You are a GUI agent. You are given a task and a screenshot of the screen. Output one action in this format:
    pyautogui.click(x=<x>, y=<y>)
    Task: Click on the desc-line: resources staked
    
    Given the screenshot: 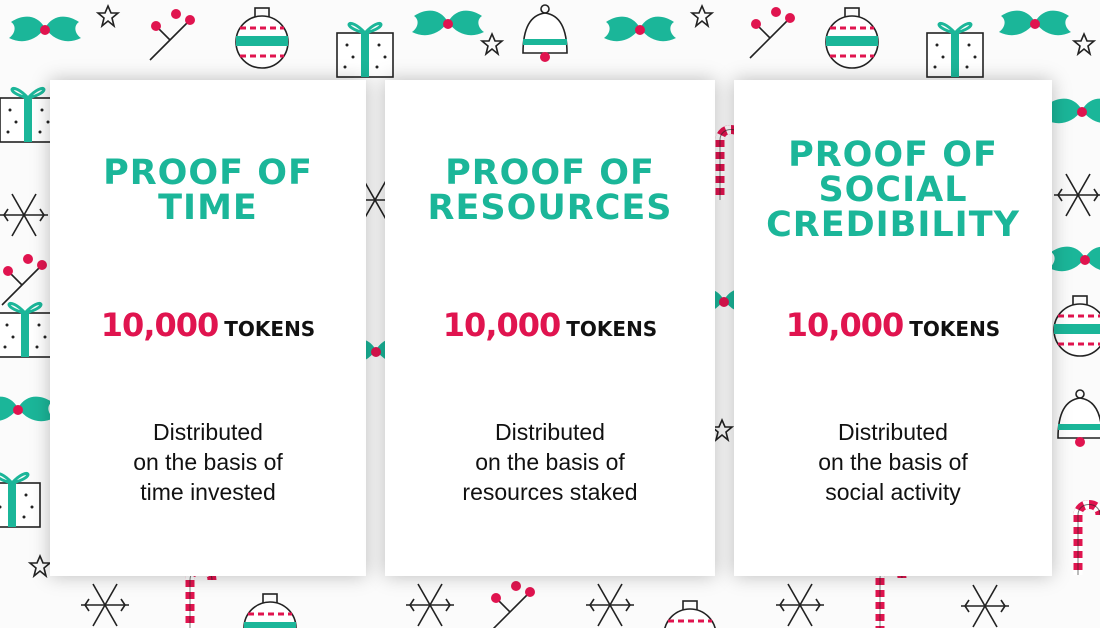 What is the action you would take?
    pyautogui.click(x=550, y=492)
    